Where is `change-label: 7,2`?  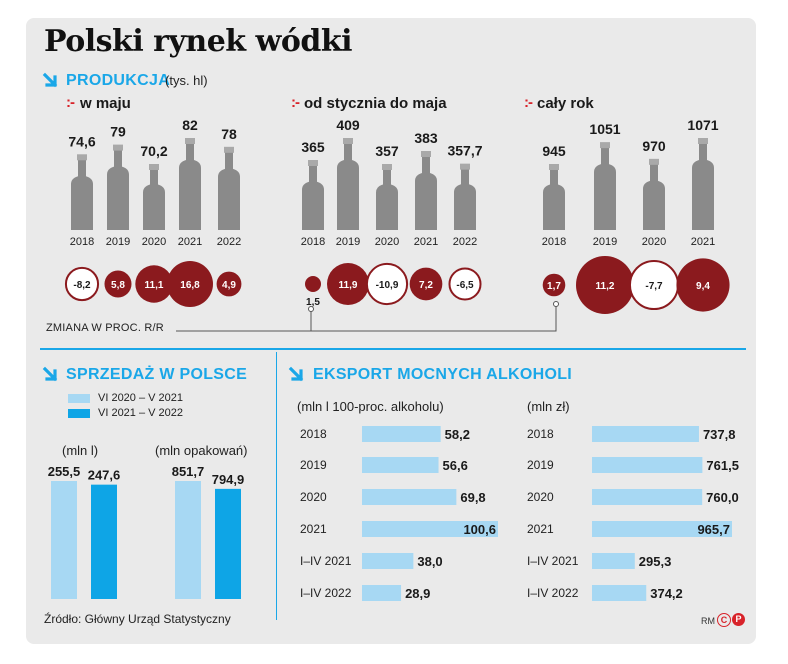 change-label: 7,2 is located at coordinates (426, 285).